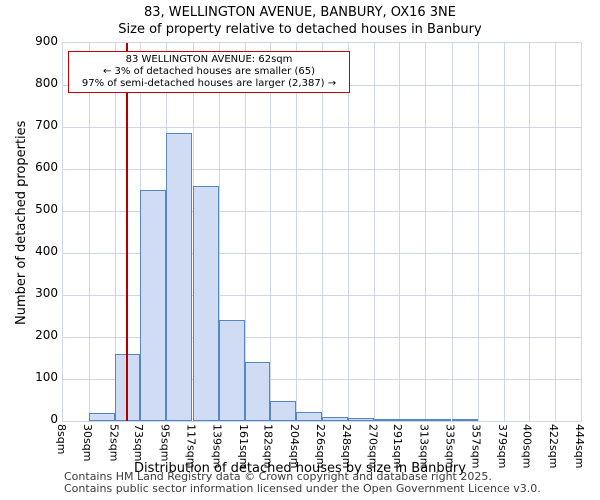 This screenshot has height=500, width=600. I want to click on x-tick-label: 291sqm, so click(398, 446).